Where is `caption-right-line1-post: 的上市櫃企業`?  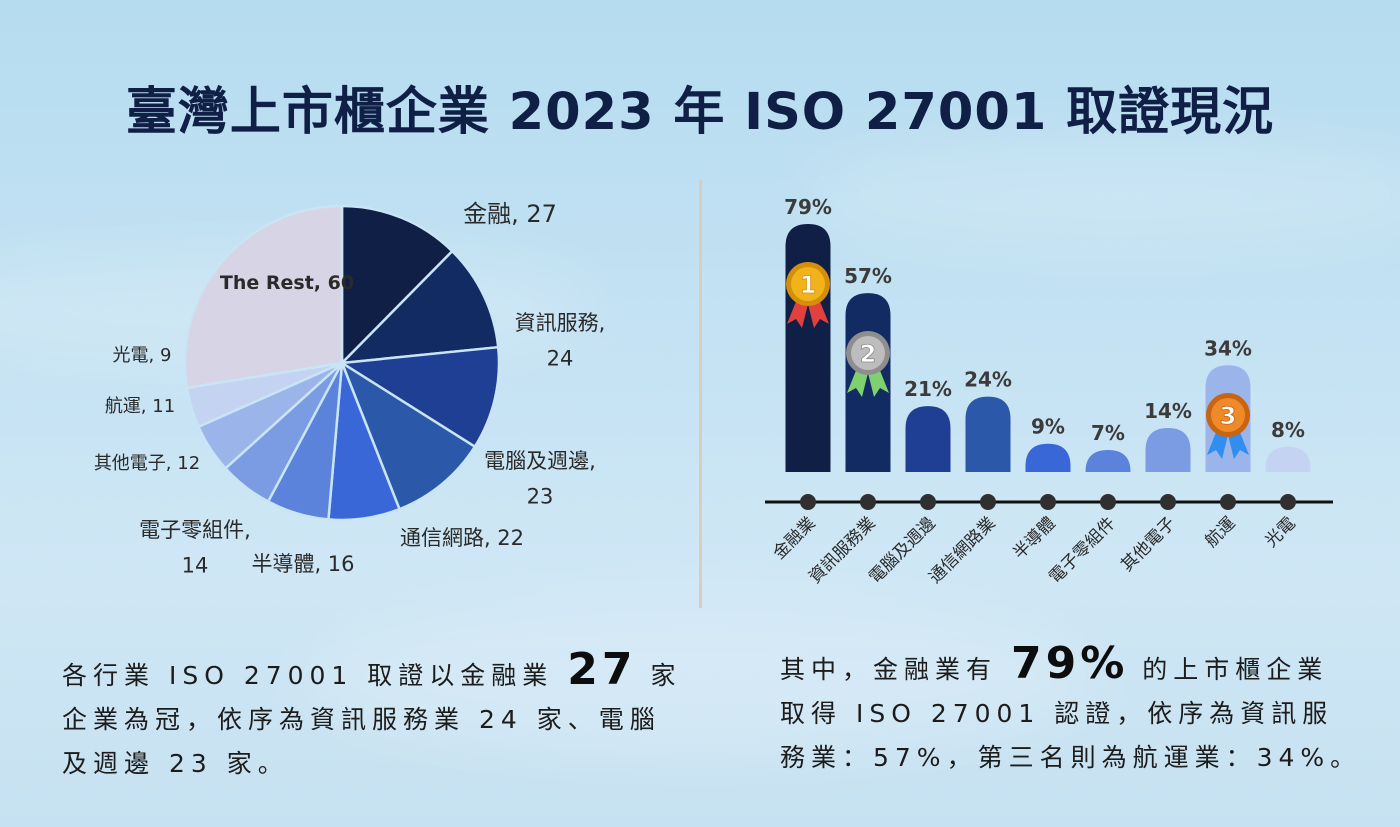 caption-right-line1-post: 的上市櫃企業 is located at coordinates (1235, 669).